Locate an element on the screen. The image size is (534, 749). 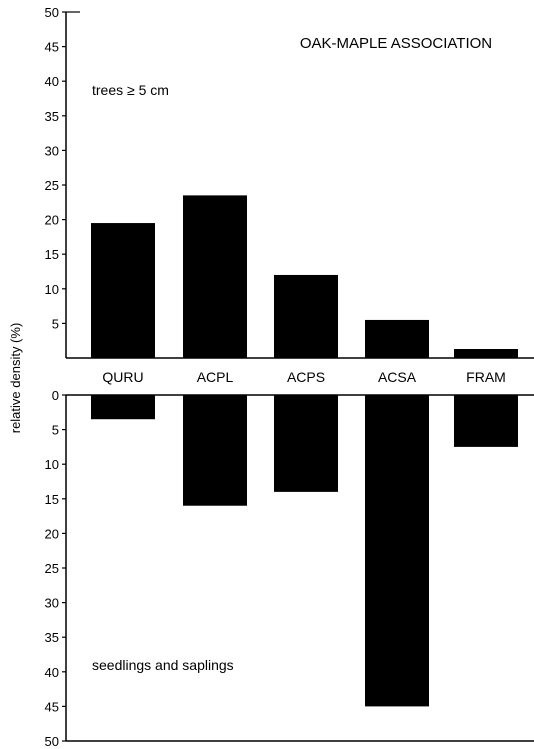
bottom-y-tick-label: 50 is located at coordinates (52, 741).